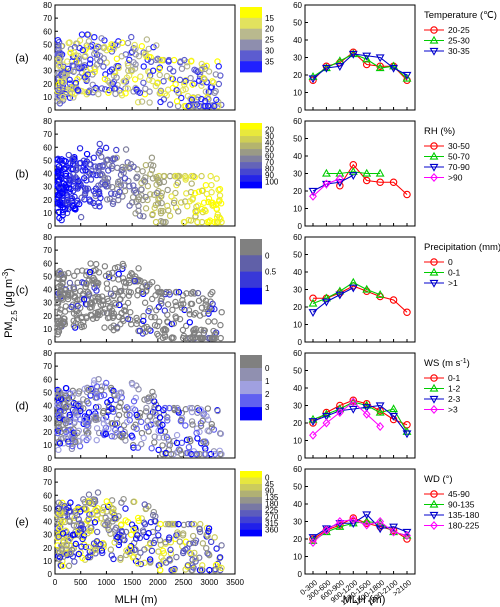 This screenshot has width=500, height=607. Describe the element at coordinates (442, 363) in the screenshot. I see `legend-title-text: WS (m s` at that location.